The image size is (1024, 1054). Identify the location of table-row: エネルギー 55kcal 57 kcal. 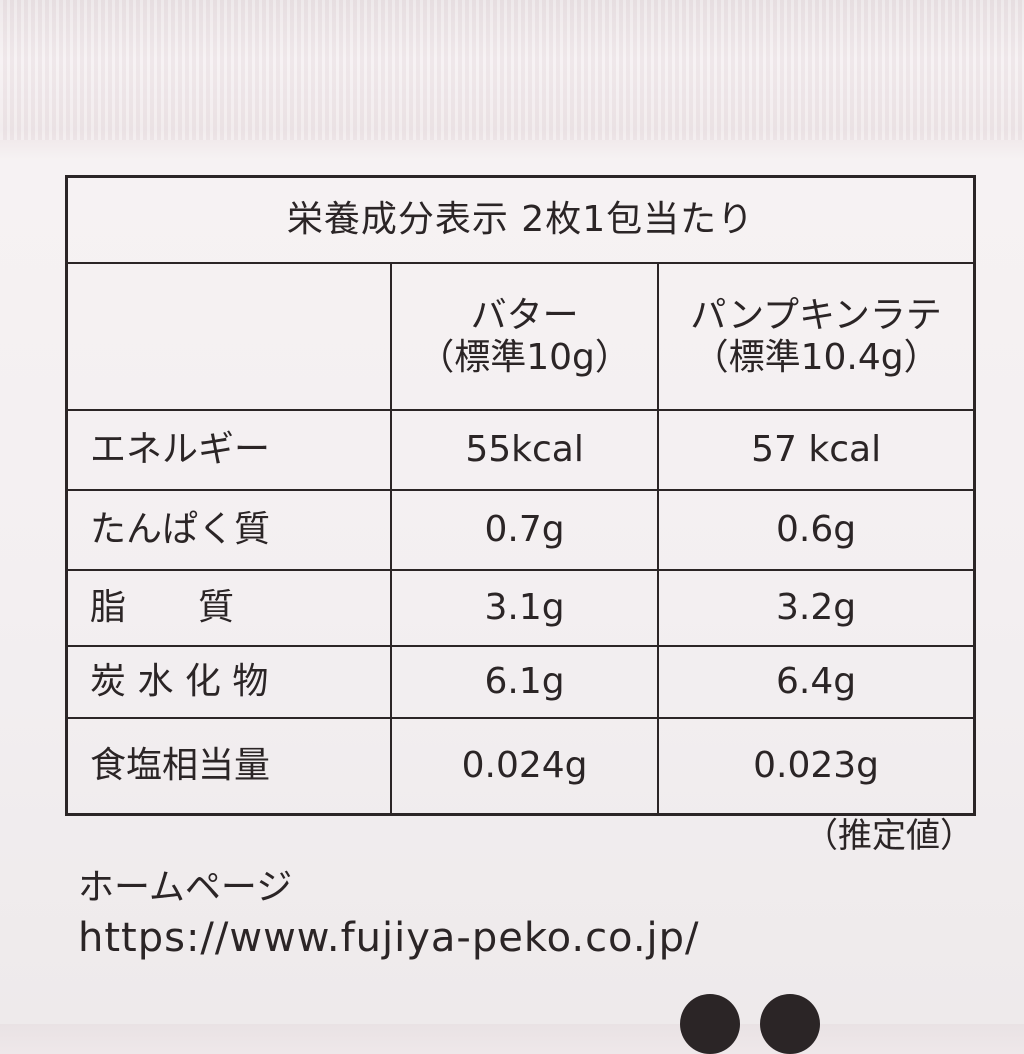
(520, 450).